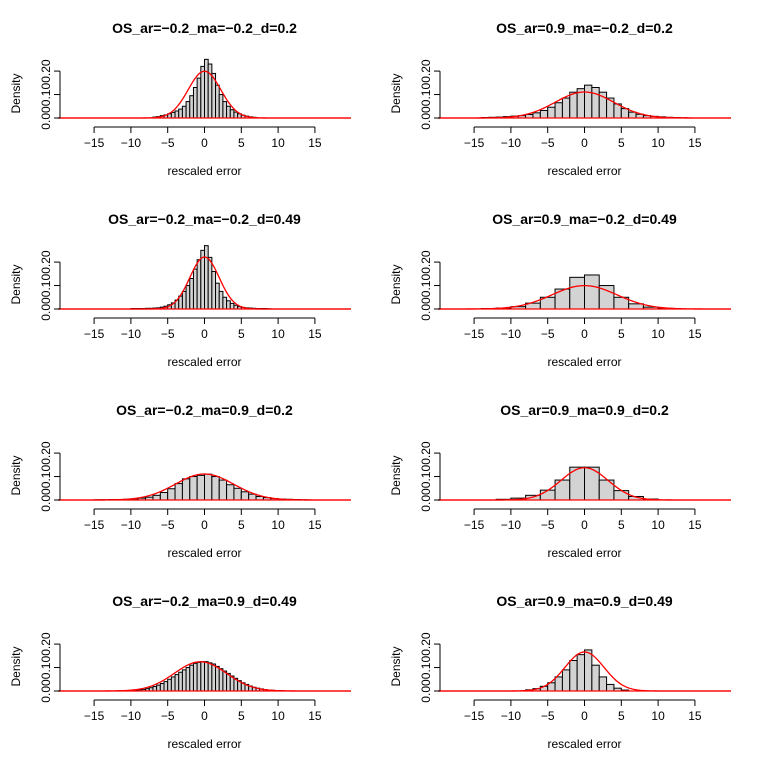  Describe the element at coordinates (584, 410) in the screenshot. I see `panel-title: OS_ar=0.9_ma=0.9_d=0.2` at that location.